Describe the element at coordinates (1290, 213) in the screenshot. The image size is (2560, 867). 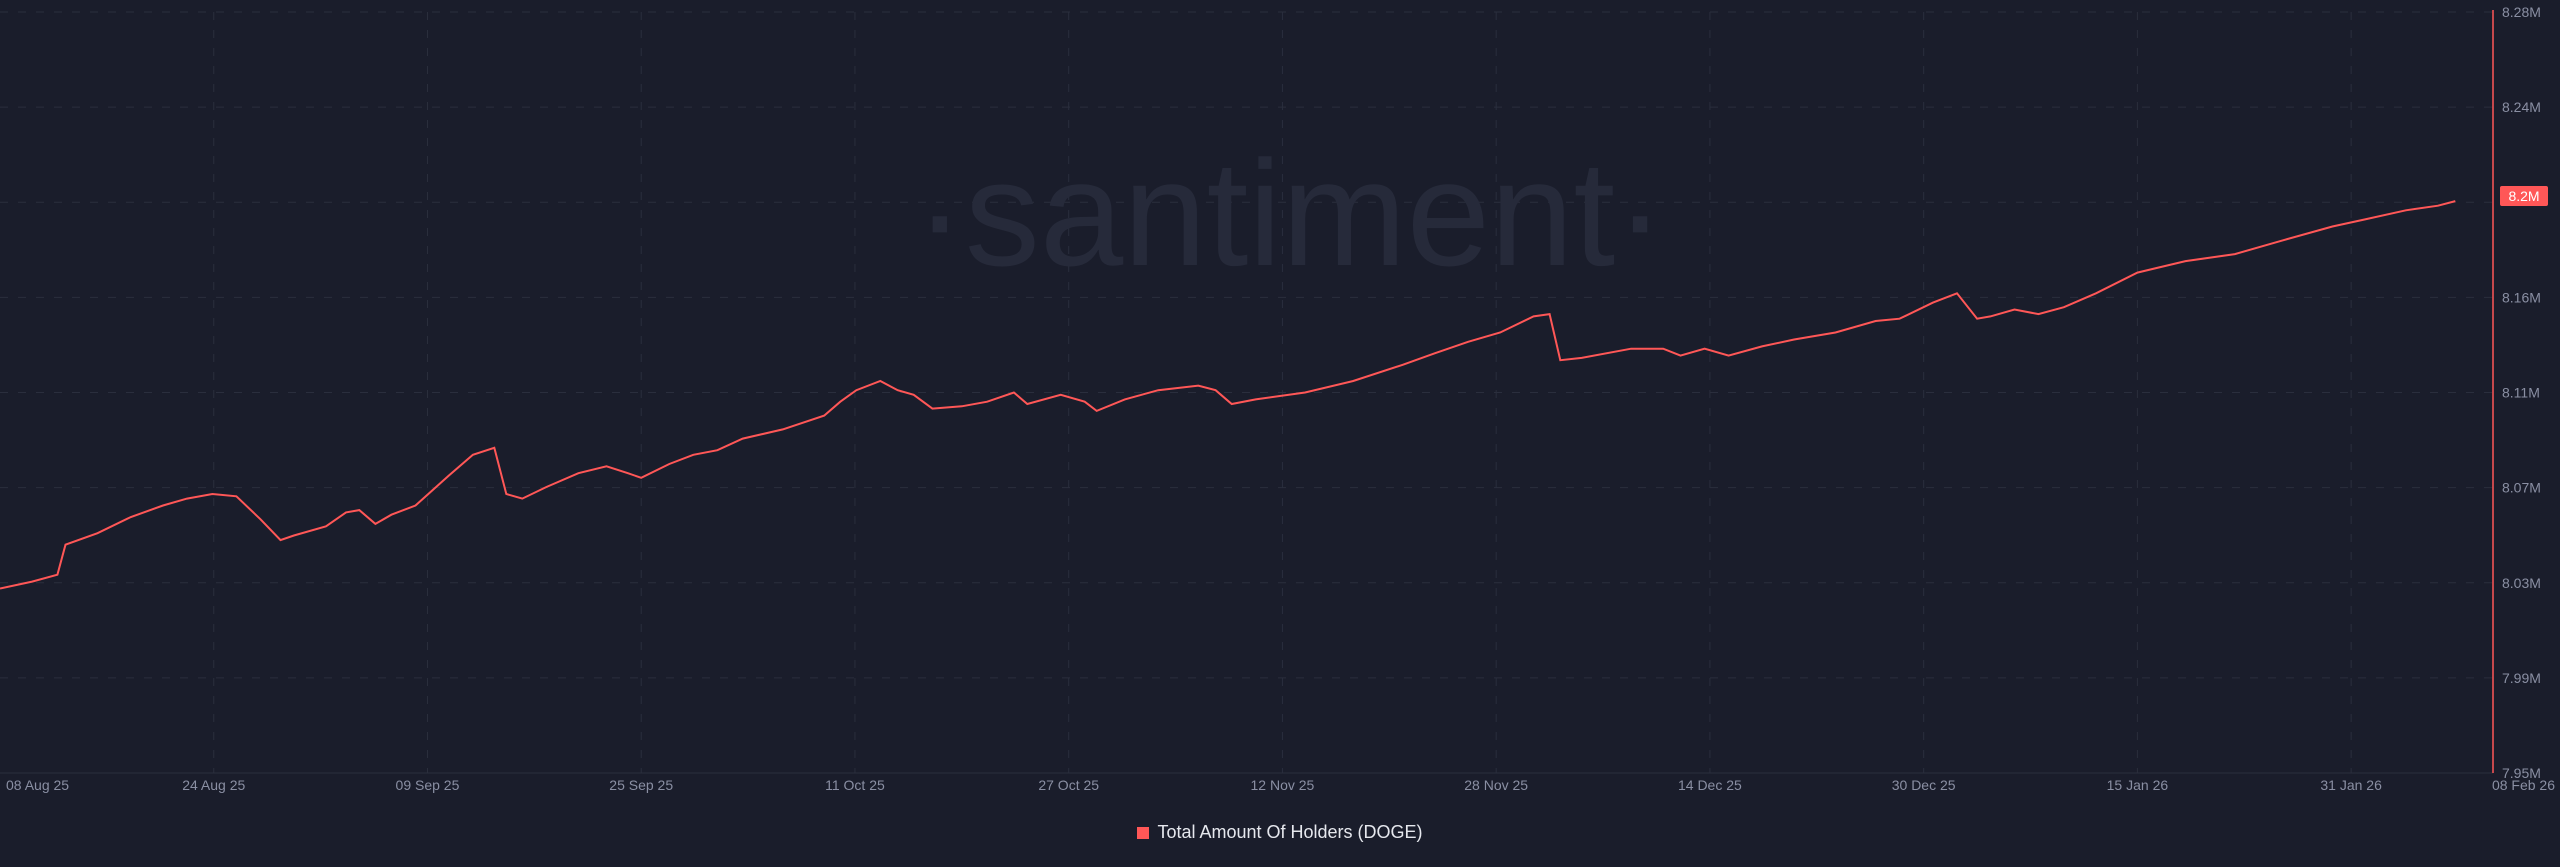
I see `watermark: ·santiment·` at that location.